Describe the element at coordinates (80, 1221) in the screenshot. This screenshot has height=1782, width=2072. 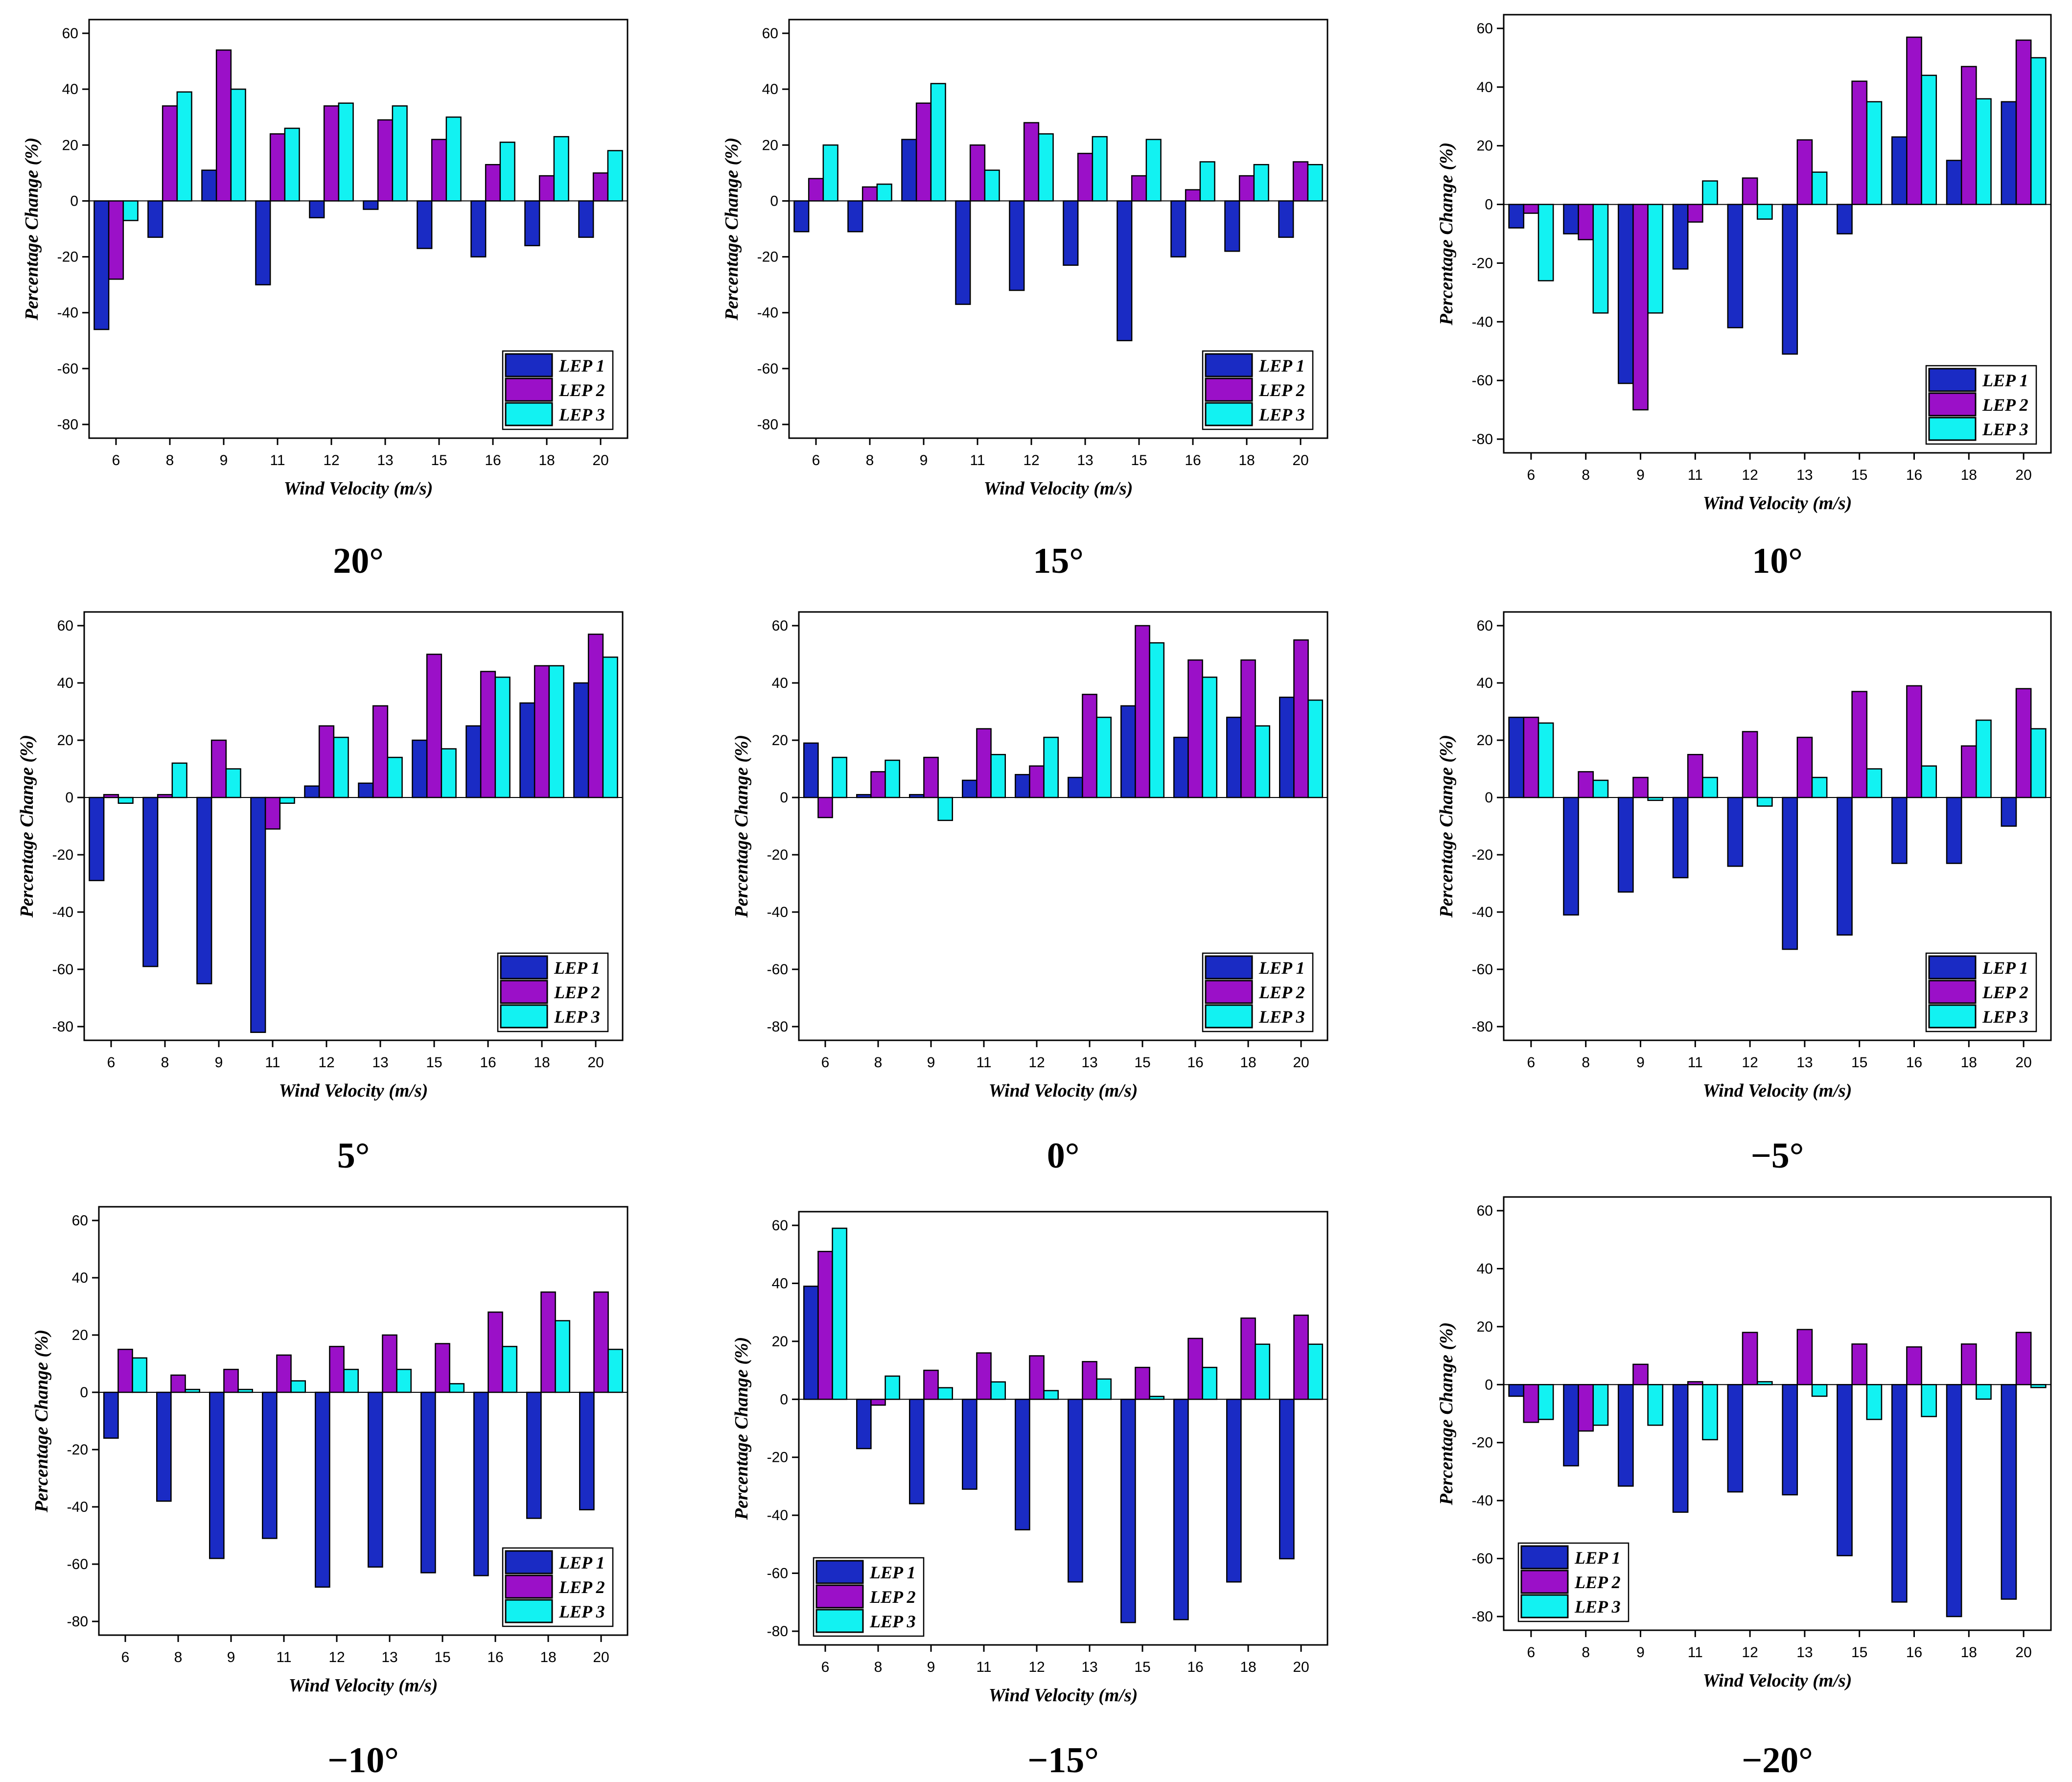
I see `y-tick-label: 60` at that location.